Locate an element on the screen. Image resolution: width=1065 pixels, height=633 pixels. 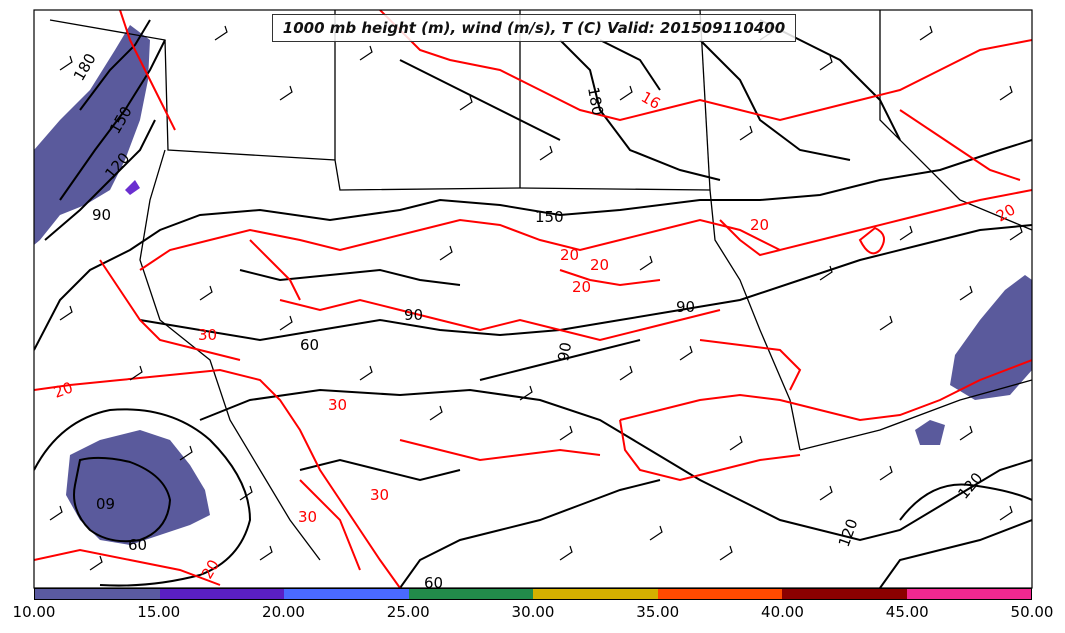
colorbar-tick-label: 15.00 is located at coordinates (159, 612).